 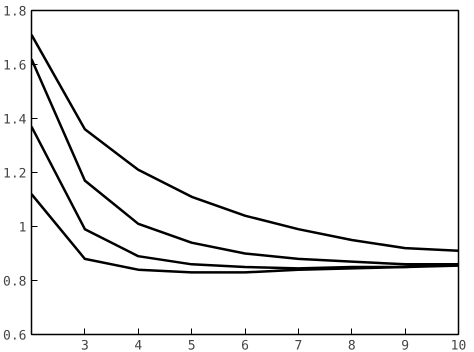 What do you see at coordinates (15, 282) in the screenshot?
I see `y-tick-label: 0.8` at bounding box center [15, 282].